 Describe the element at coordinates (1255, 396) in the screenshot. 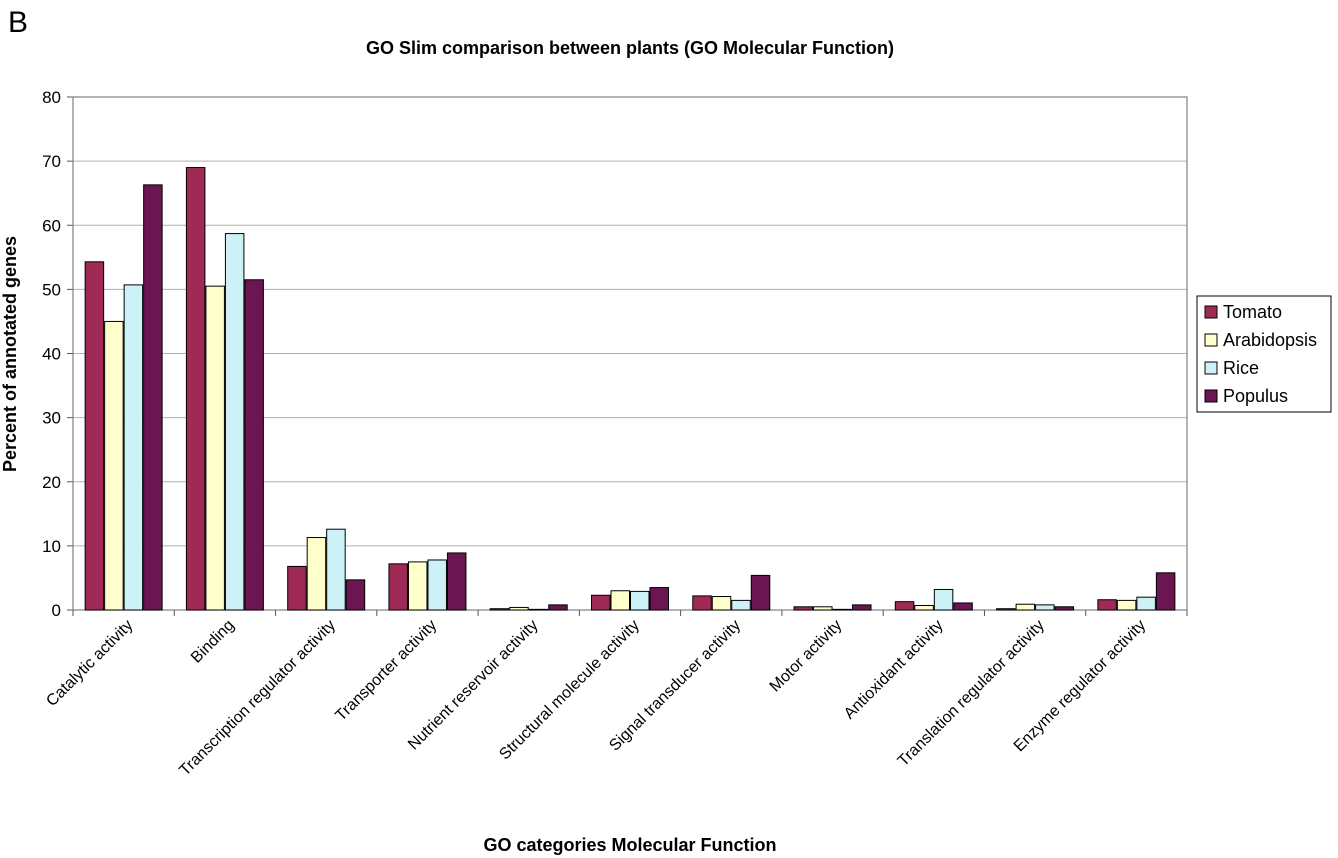

I see `legend-label: Populus` at that location.